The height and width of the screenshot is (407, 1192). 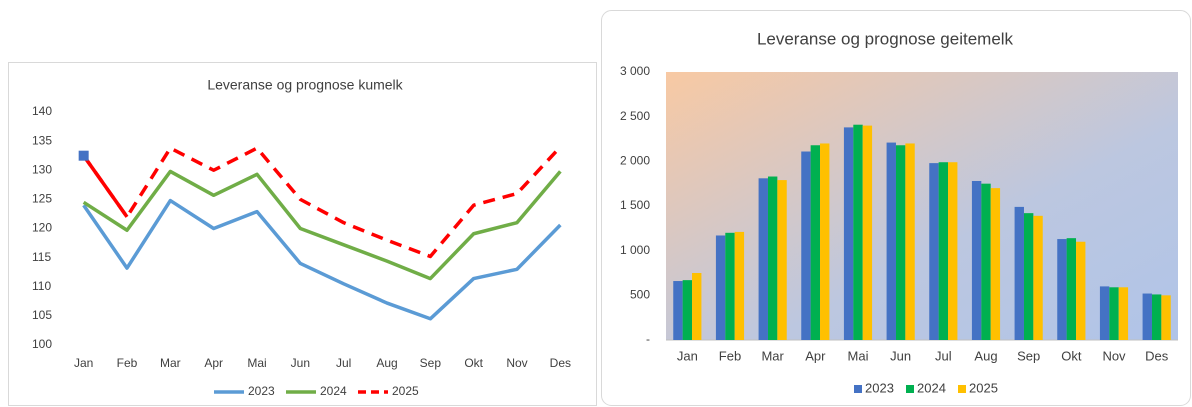 What do you see at coordinates (42, 315) in the screenshot?
I see `y-tick-label: 105` at bounding box center [42, 315].